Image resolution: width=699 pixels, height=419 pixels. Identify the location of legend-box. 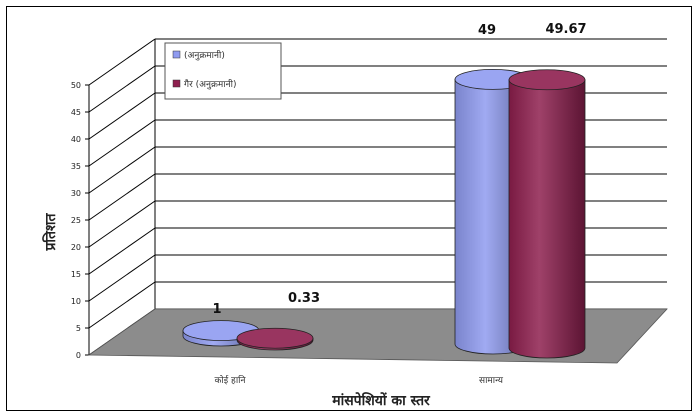
(223, 71).